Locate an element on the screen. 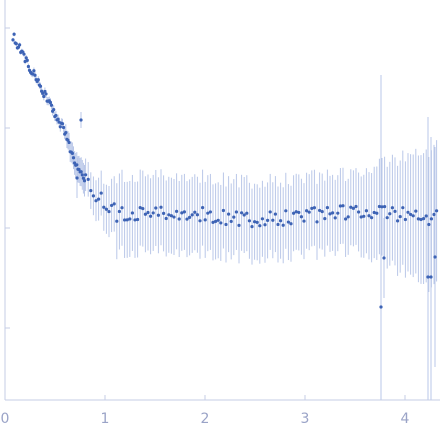 This screenshot has width=440, height=437. y-axis is located at coordinates (7, 200).